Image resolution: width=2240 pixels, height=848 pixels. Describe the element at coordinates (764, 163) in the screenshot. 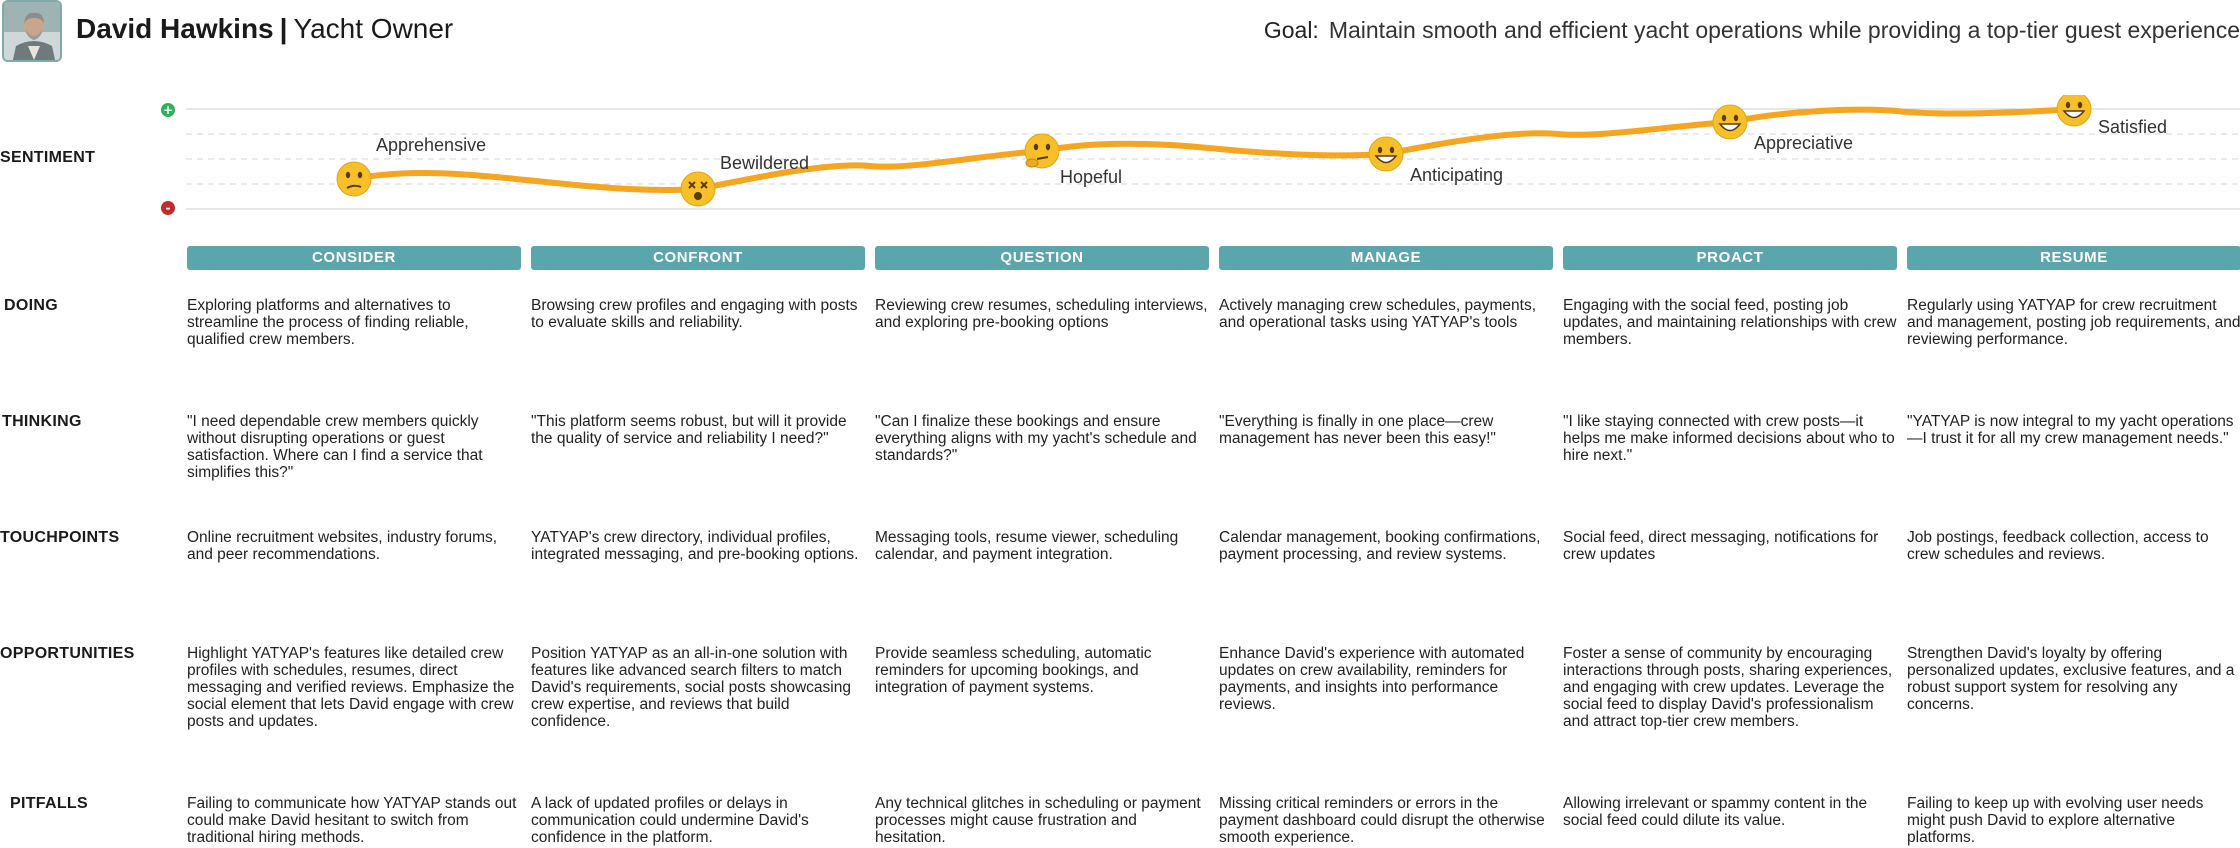

I see `sentiment-label-bewildered: Bewildered` at that location.